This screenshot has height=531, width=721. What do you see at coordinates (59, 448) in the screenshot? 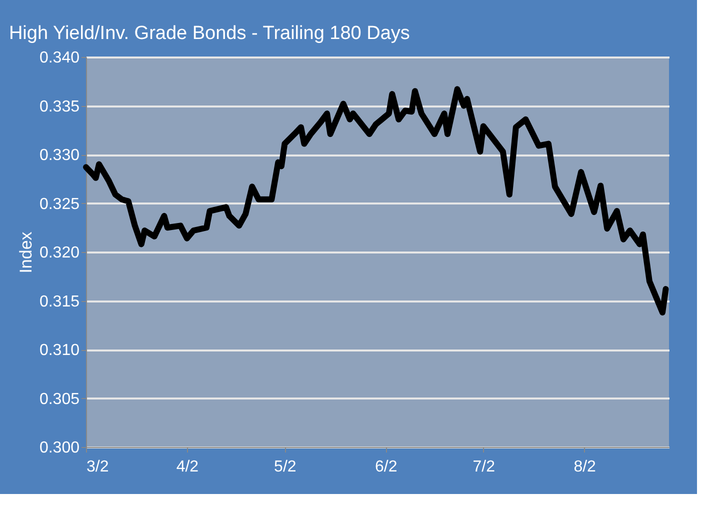
I see `y-tick-label: 0.300` at bounding box center [59, 448].